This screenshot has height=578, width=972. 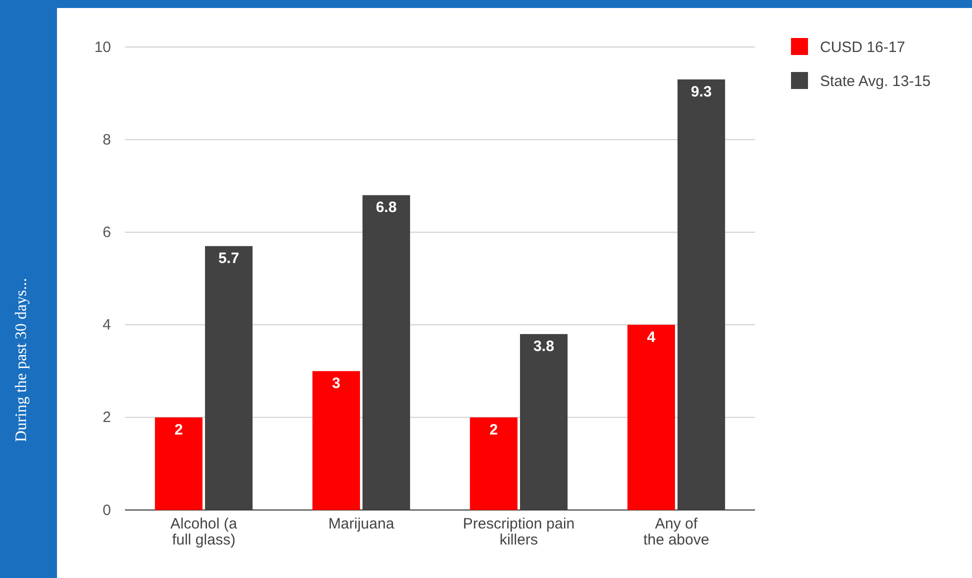 What do you see at coordinates (361, 524) in the screenshot?
I see `x-tick-label: Marijuana` at bounding box center [361, 524].